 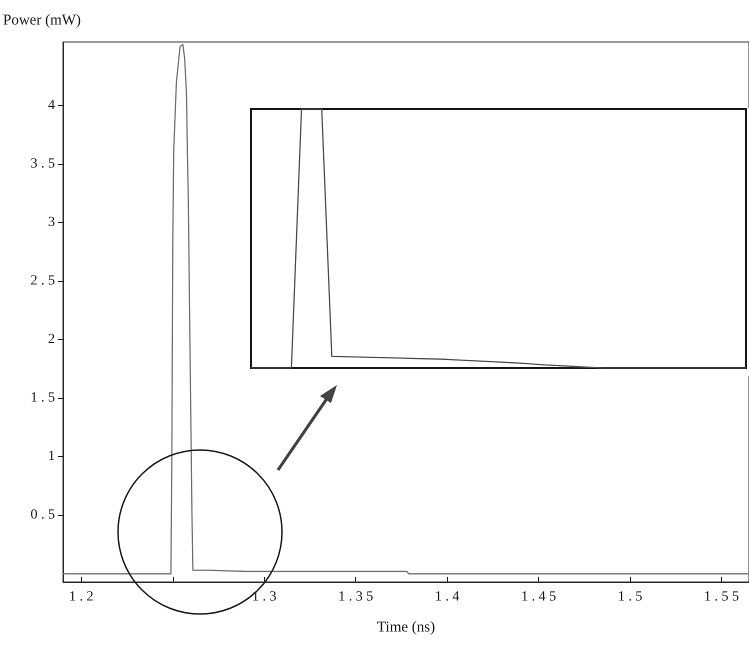 What do you see at coordinates (406, 628) in the screenshot?
I see `x-axis-title: Time (ns)` at bounding box center [406, 628].